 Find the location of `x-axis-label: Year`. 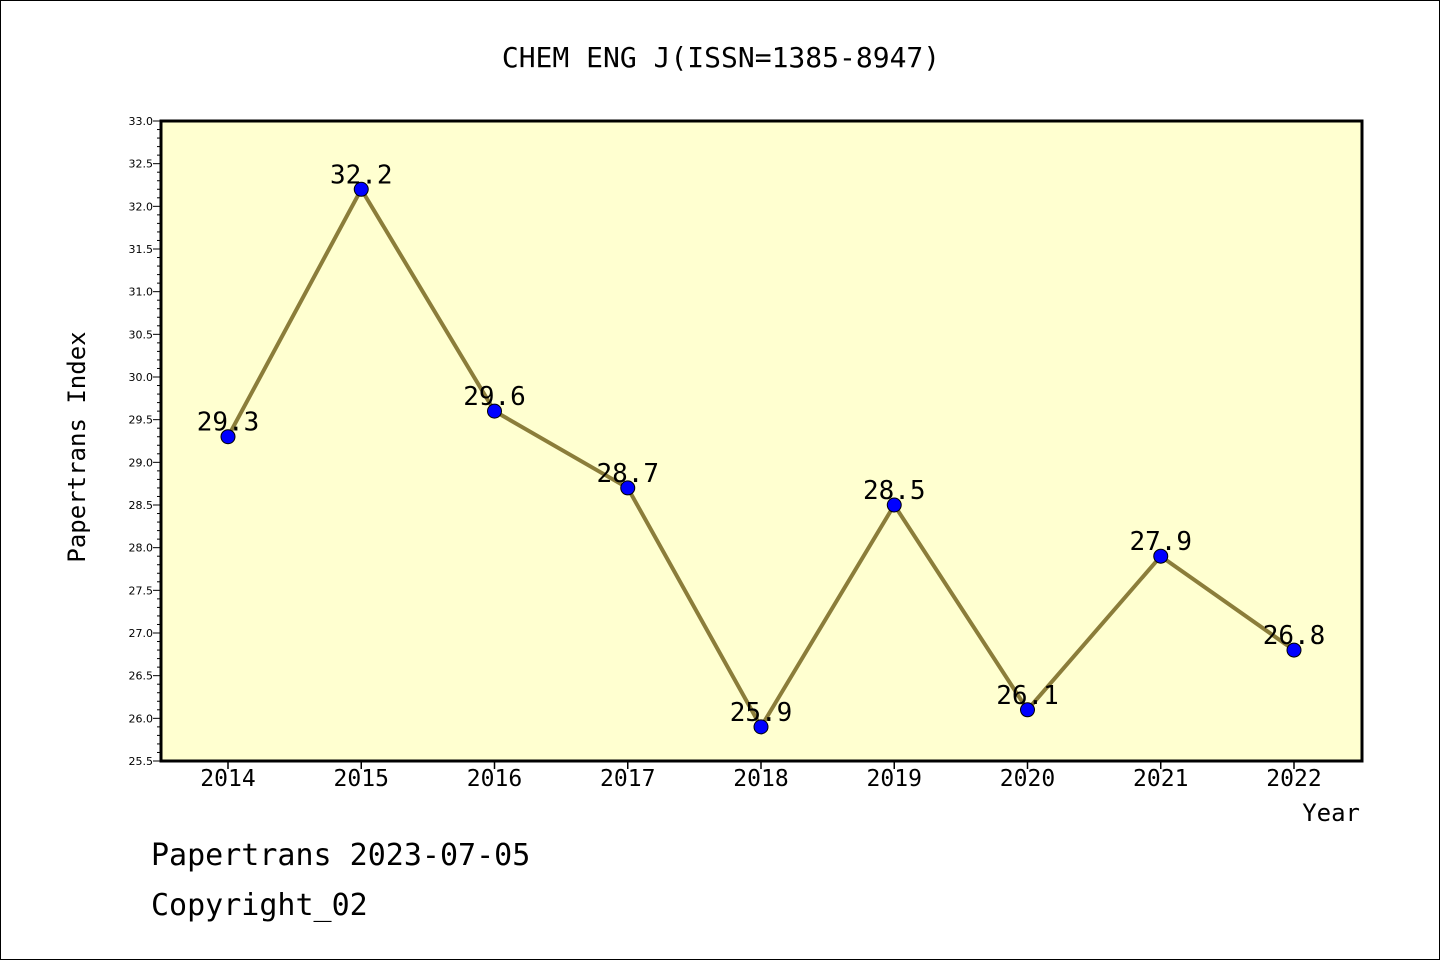

x-axis-label: Year is located at coordinates (1331, 813).